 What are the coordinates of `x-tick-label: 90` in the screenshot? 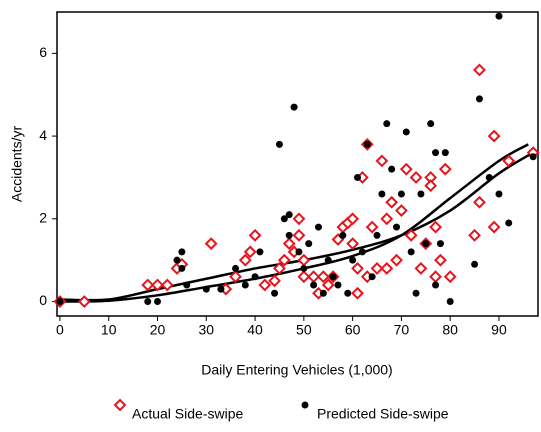 It's located at (499, 330).